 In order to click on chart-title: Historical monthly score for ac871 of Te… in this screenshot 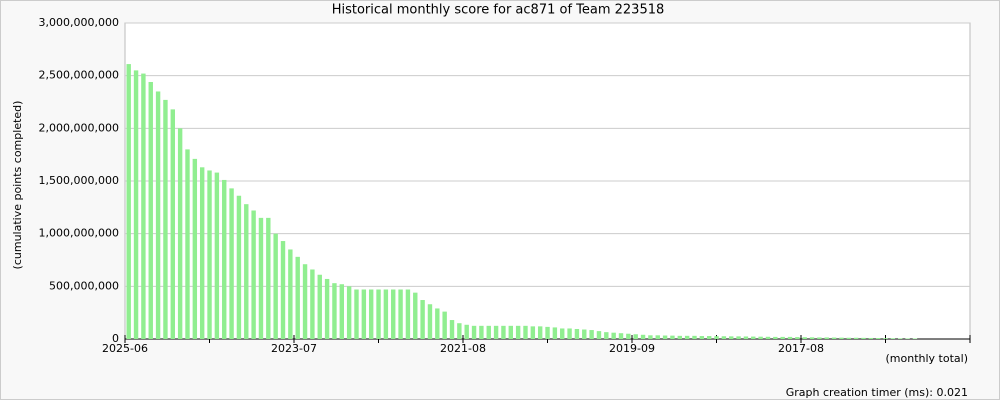, I will do `click(498, 10)`.